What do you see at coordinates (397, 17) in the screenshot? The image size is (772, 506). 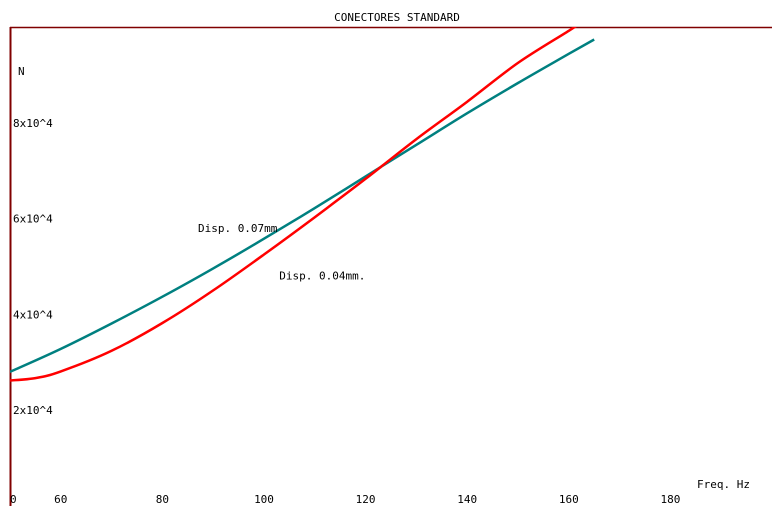 I see `chart-title: CONECTORES STANDARD` at bounding box center [397, 17].